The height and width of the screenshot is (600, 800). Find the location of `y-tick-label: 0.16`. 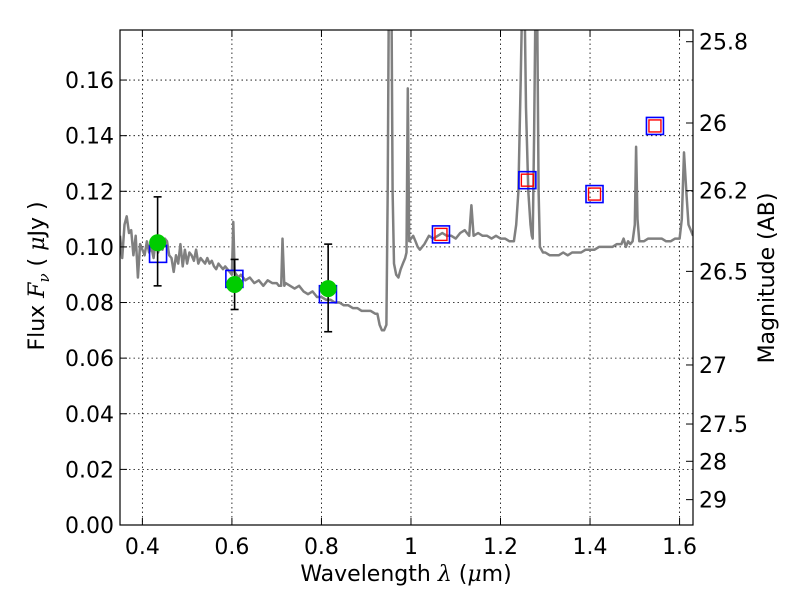

y-tick-label: 0.16 is located at coordinates (89, 81).